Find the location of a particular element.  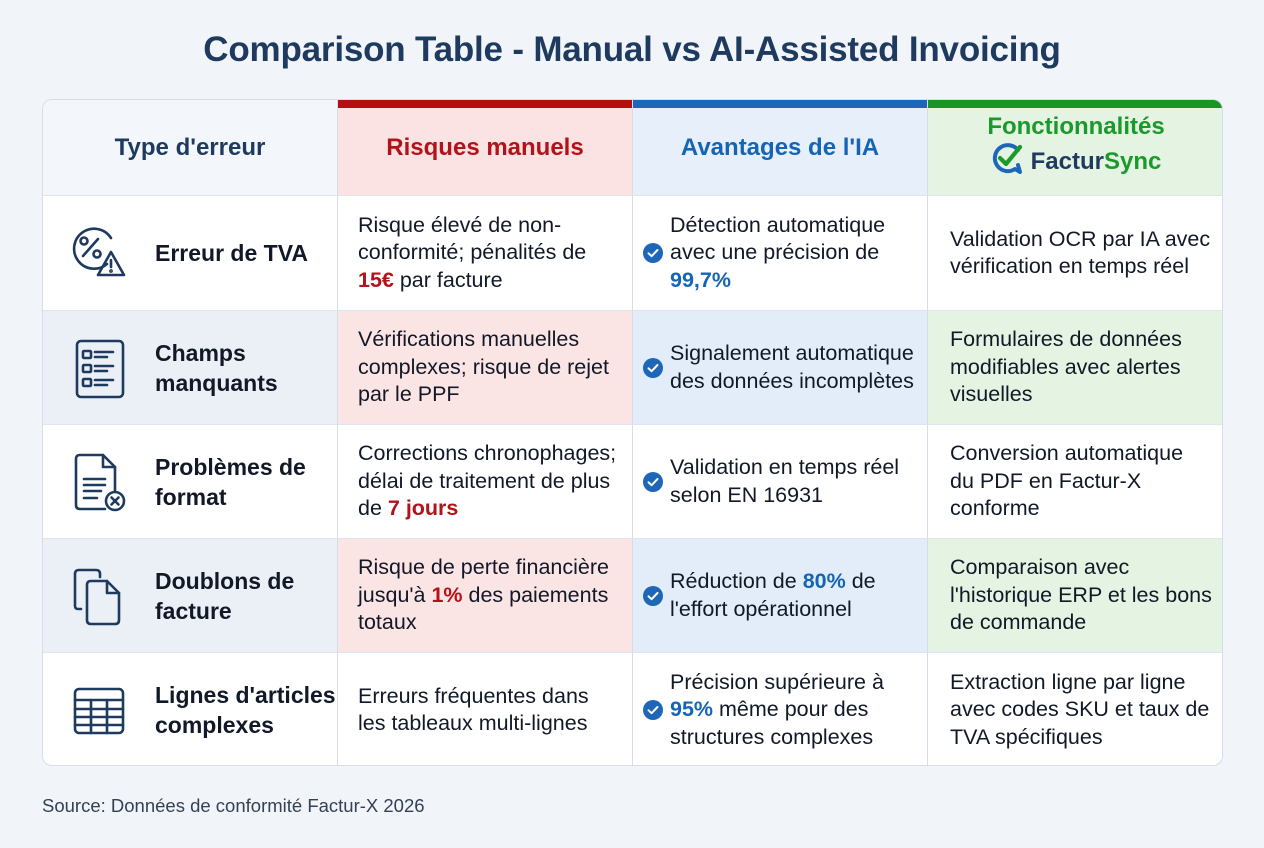

brand-name-part2: Sync is located at coordinates (1132, 161).